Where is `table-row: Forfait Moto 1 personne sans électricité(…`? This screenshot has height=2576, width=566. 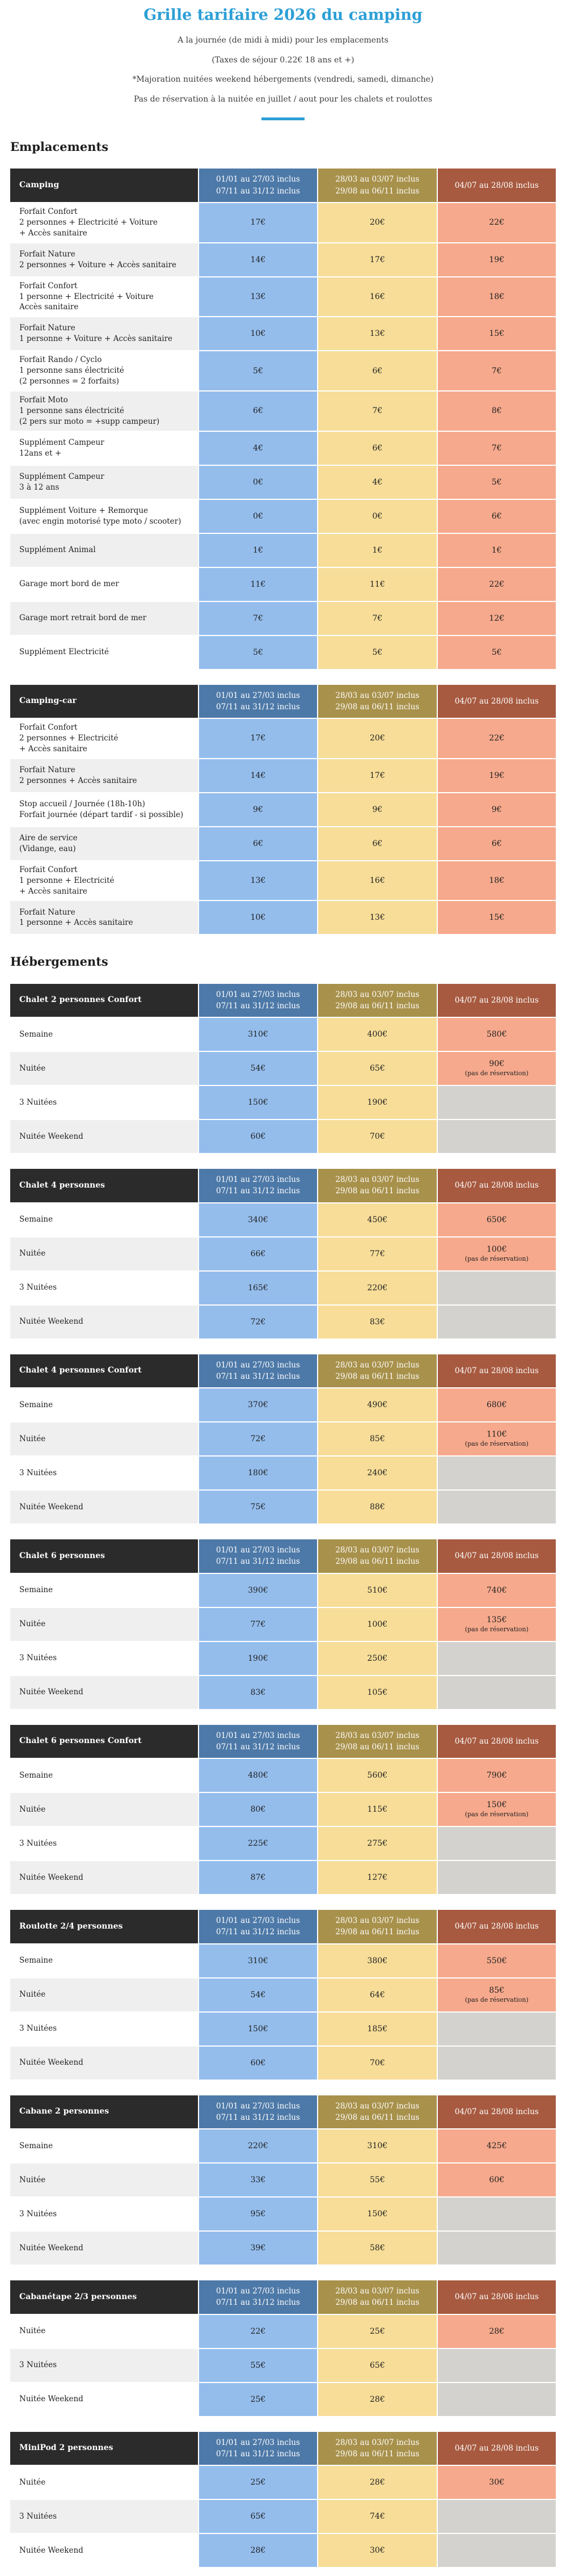
table-row: Forfait Moto 1 personne sans électricité(… is located at coordinates (283, 411).